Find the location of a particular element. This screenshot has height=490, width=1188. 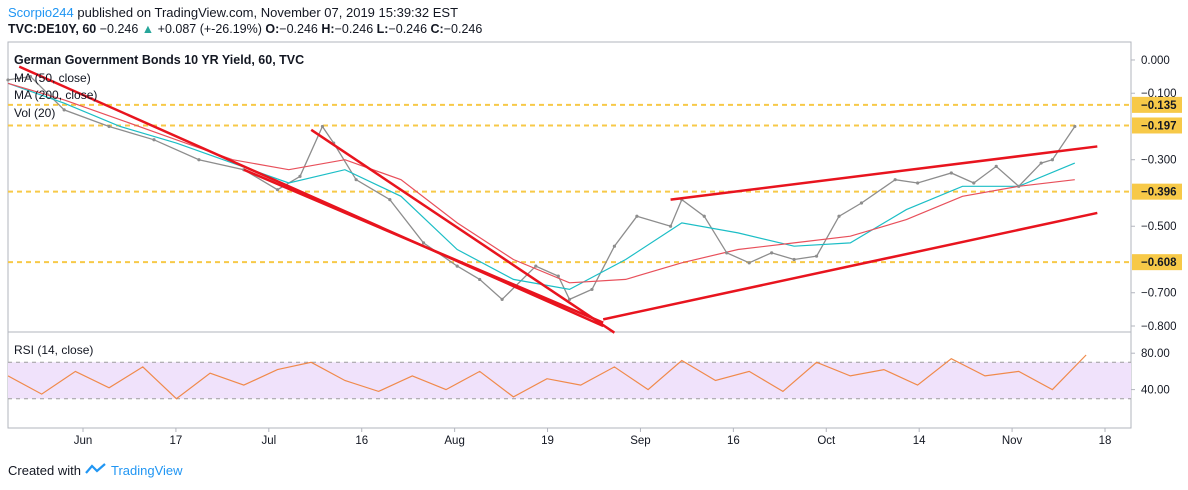

legend-ma200: MA (200, close) is located at coordinates (55, 95).